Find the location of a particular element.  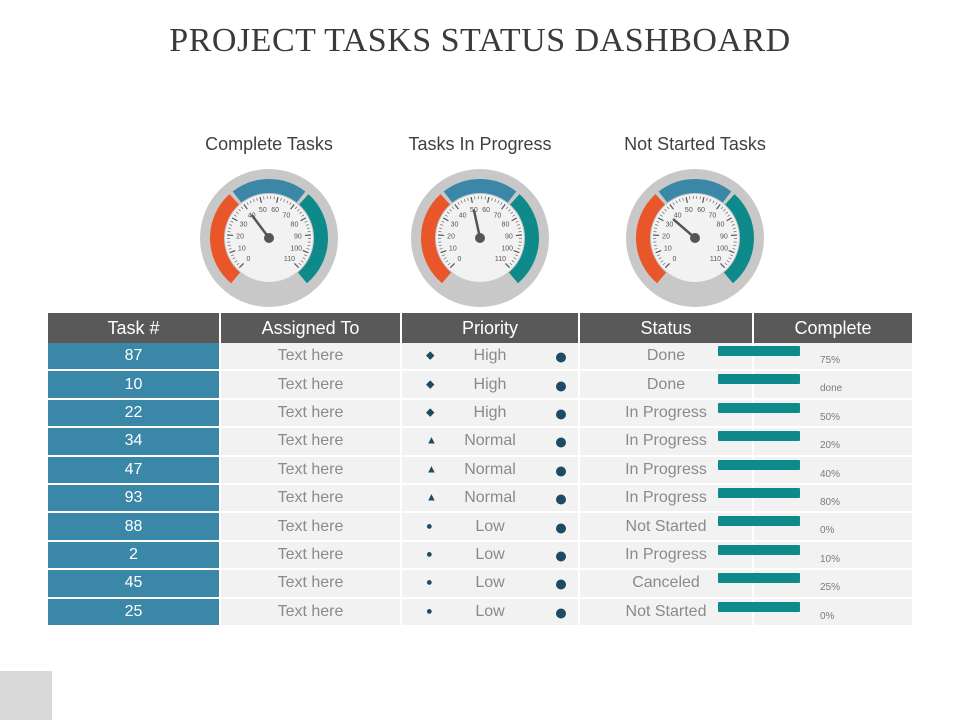

gauge-title: Tasks In Progress is located at coordinates (480, 144).